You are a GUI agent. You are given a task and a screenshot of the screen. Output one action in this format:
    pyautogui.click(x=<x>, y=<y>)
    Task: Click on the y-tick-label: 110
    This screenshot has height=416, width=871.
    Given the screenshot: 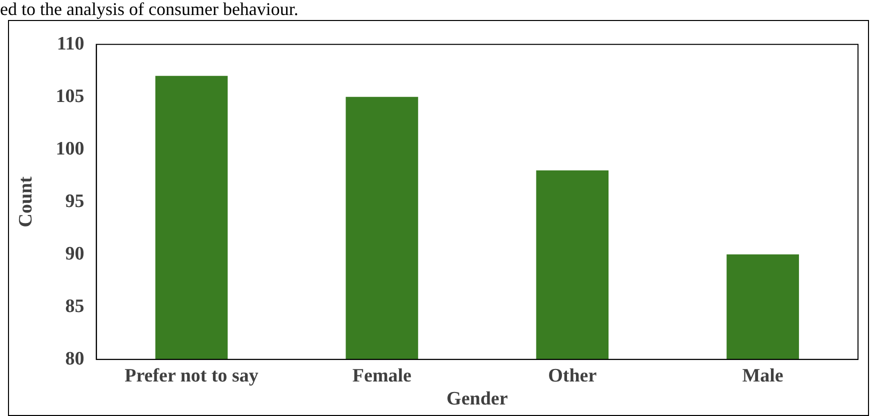 What is the action you would take?
    pyautogui.click(x=70, y=43)
    